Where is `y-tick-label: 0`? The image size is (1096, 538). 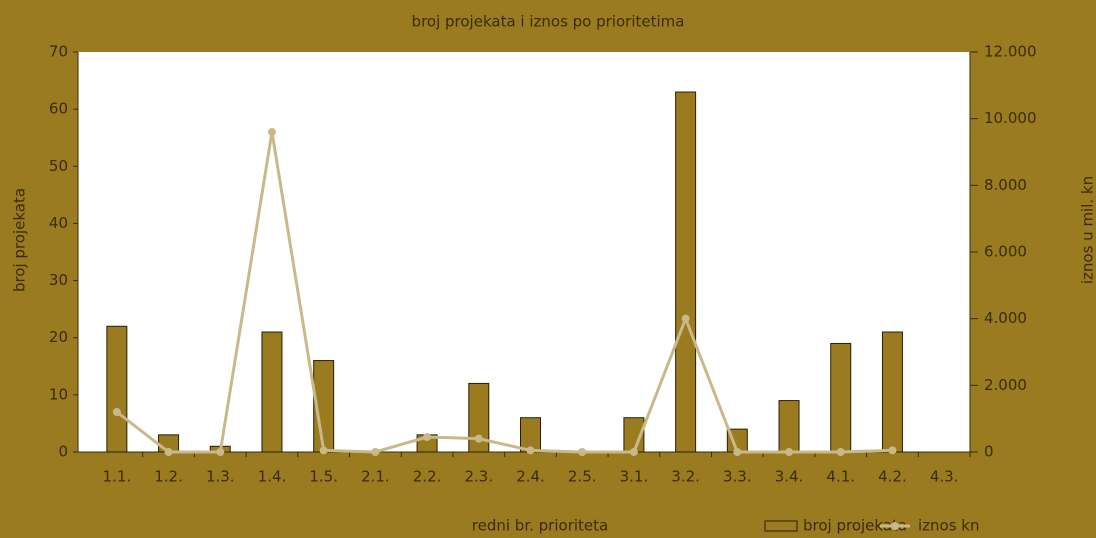 y-tick-label: 0 is located at coordinates (63, 452).